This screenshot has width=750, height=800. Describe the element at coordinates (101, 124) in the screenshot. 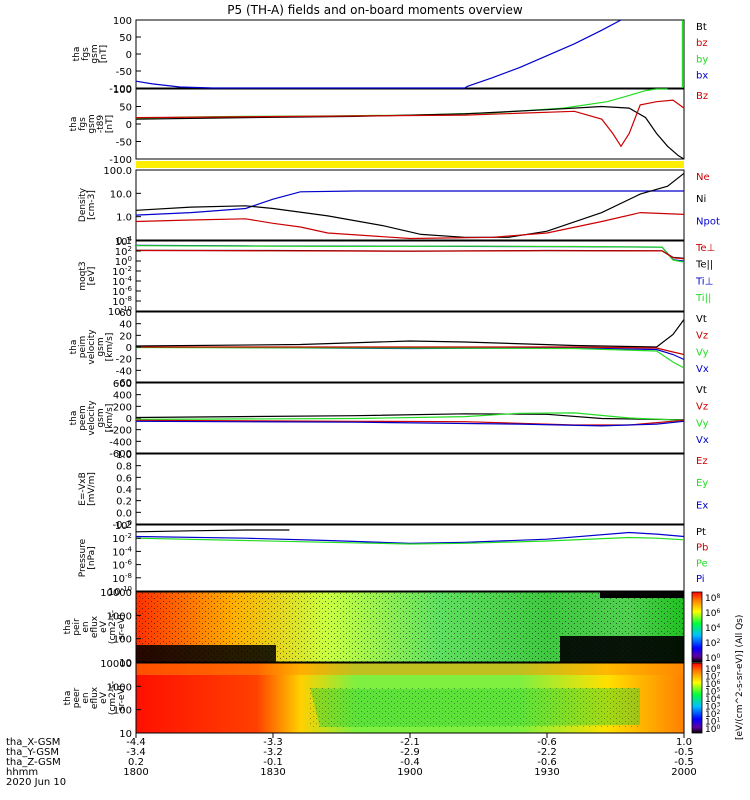

I see `fgs-t89-ylabel-line: -t89` at that location.